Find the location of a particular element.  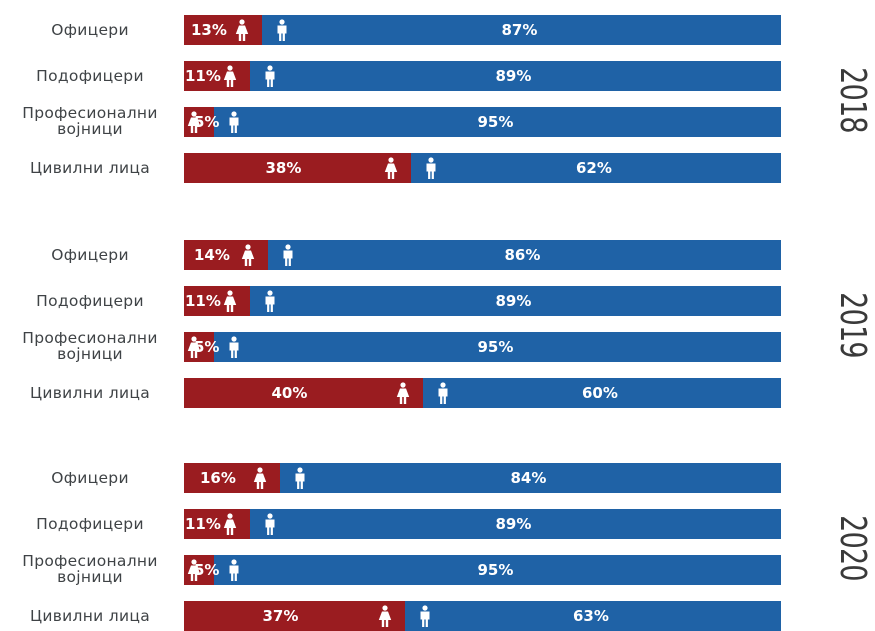

male-pct-label: 84% is located at coordinates (528, 478).